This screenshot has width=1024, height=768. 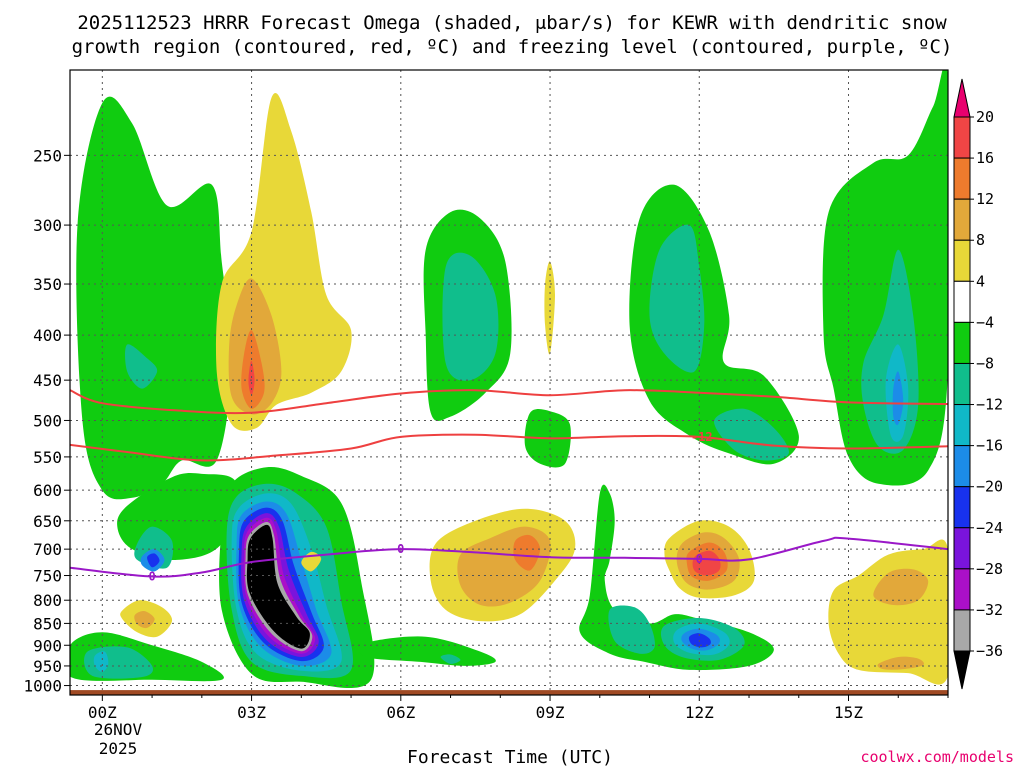 I want to click on x-tick-label-00Z: 00Z, so click(x=102, y=712).